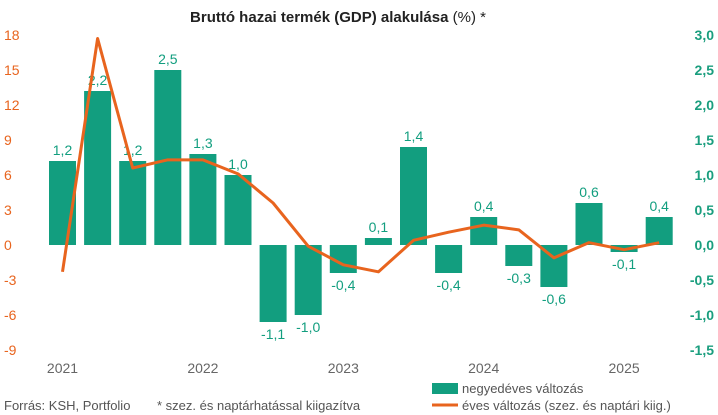 The width and height of the screenshot is (718, 415). I want to click on bar-value-label: 1,0, so click(238, 164).